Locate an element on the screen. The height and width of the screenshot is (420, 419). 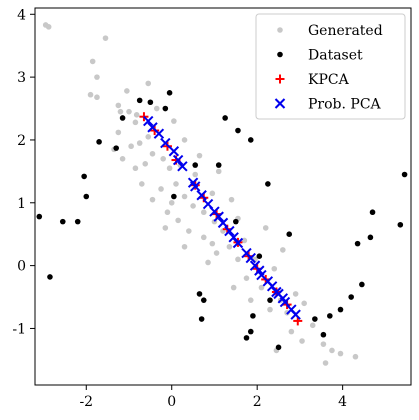
x-tick-label: -2 is located at coordinates (86, 402).